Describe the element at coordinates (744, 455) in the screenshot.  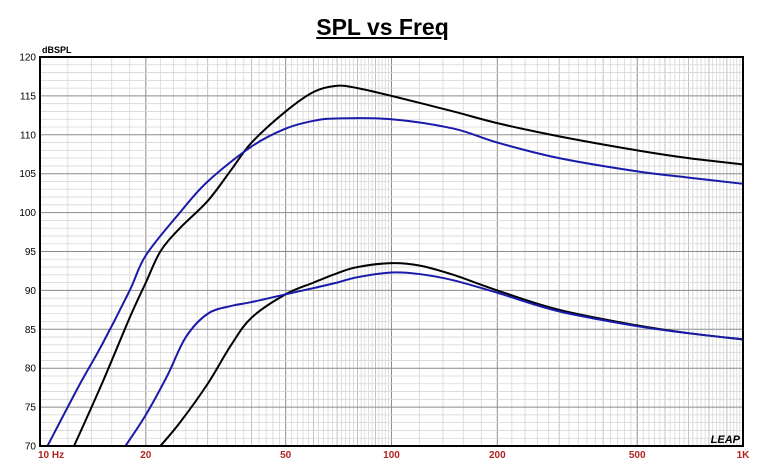
I see `x-tick-label: 1K` at that location.